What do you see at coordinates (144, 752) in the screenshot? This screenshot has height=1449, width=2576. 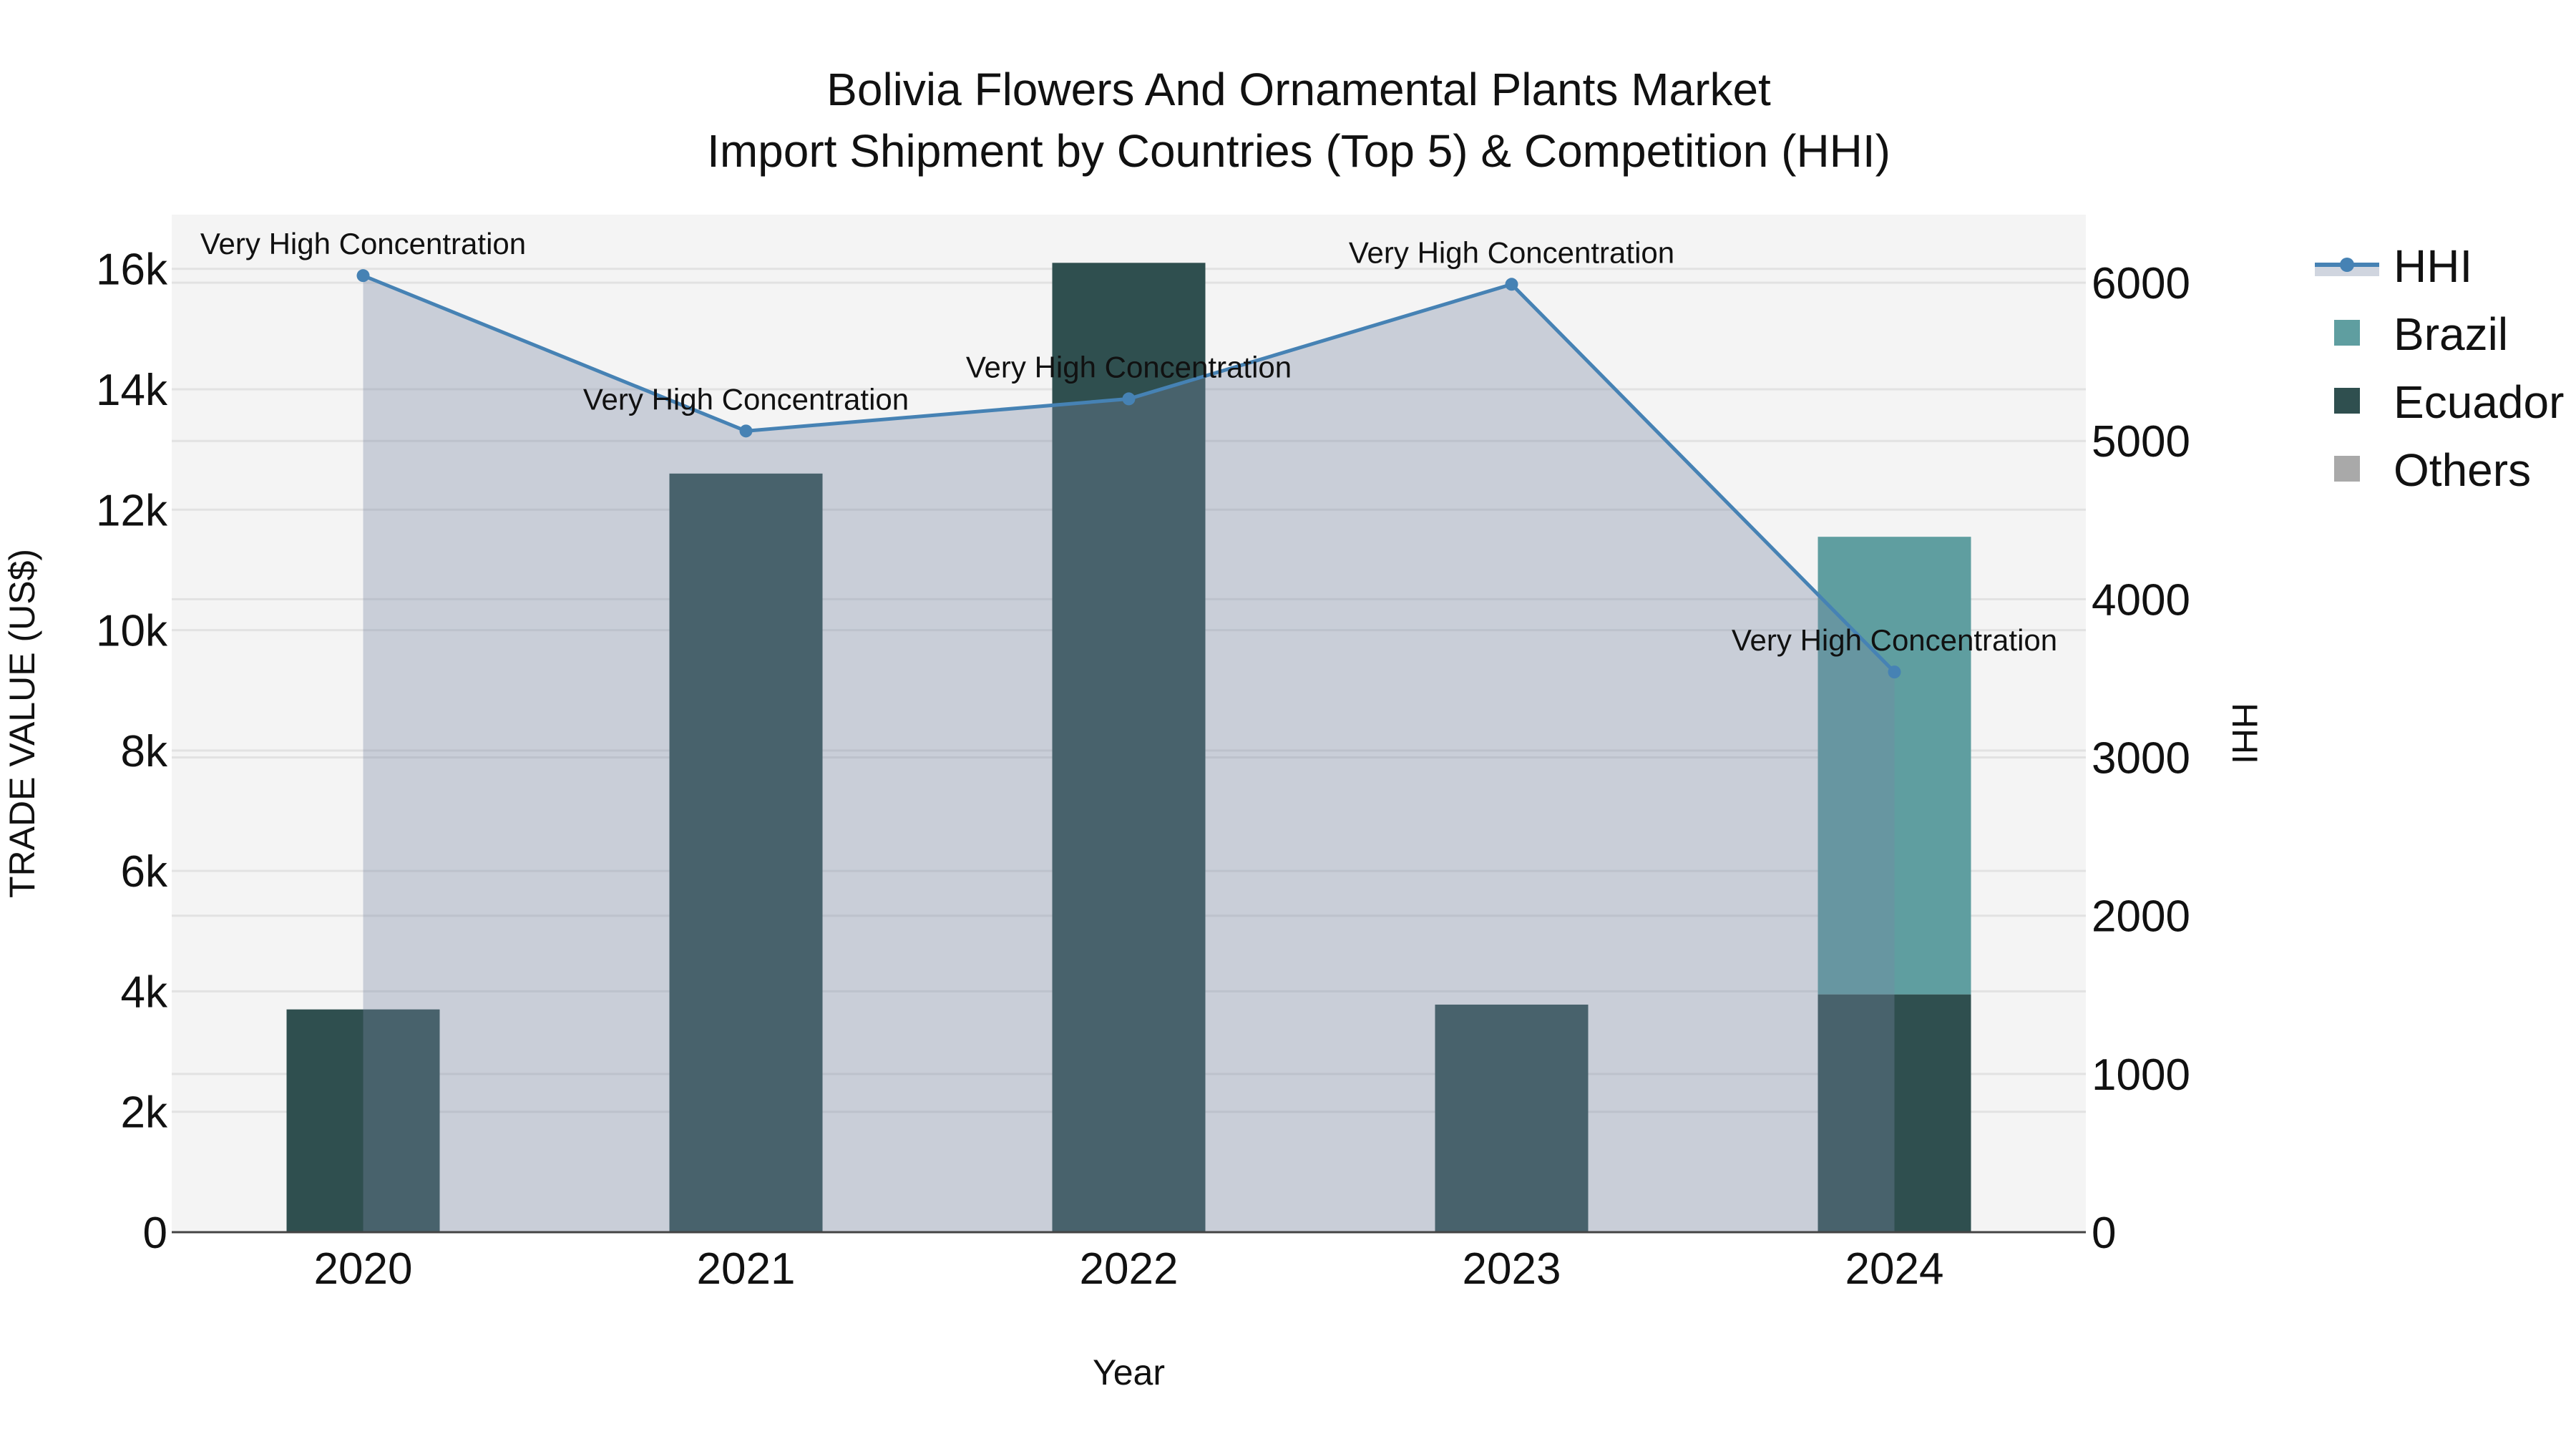 I see `y-tick-label: 8k` at bounding box center [144, 752].